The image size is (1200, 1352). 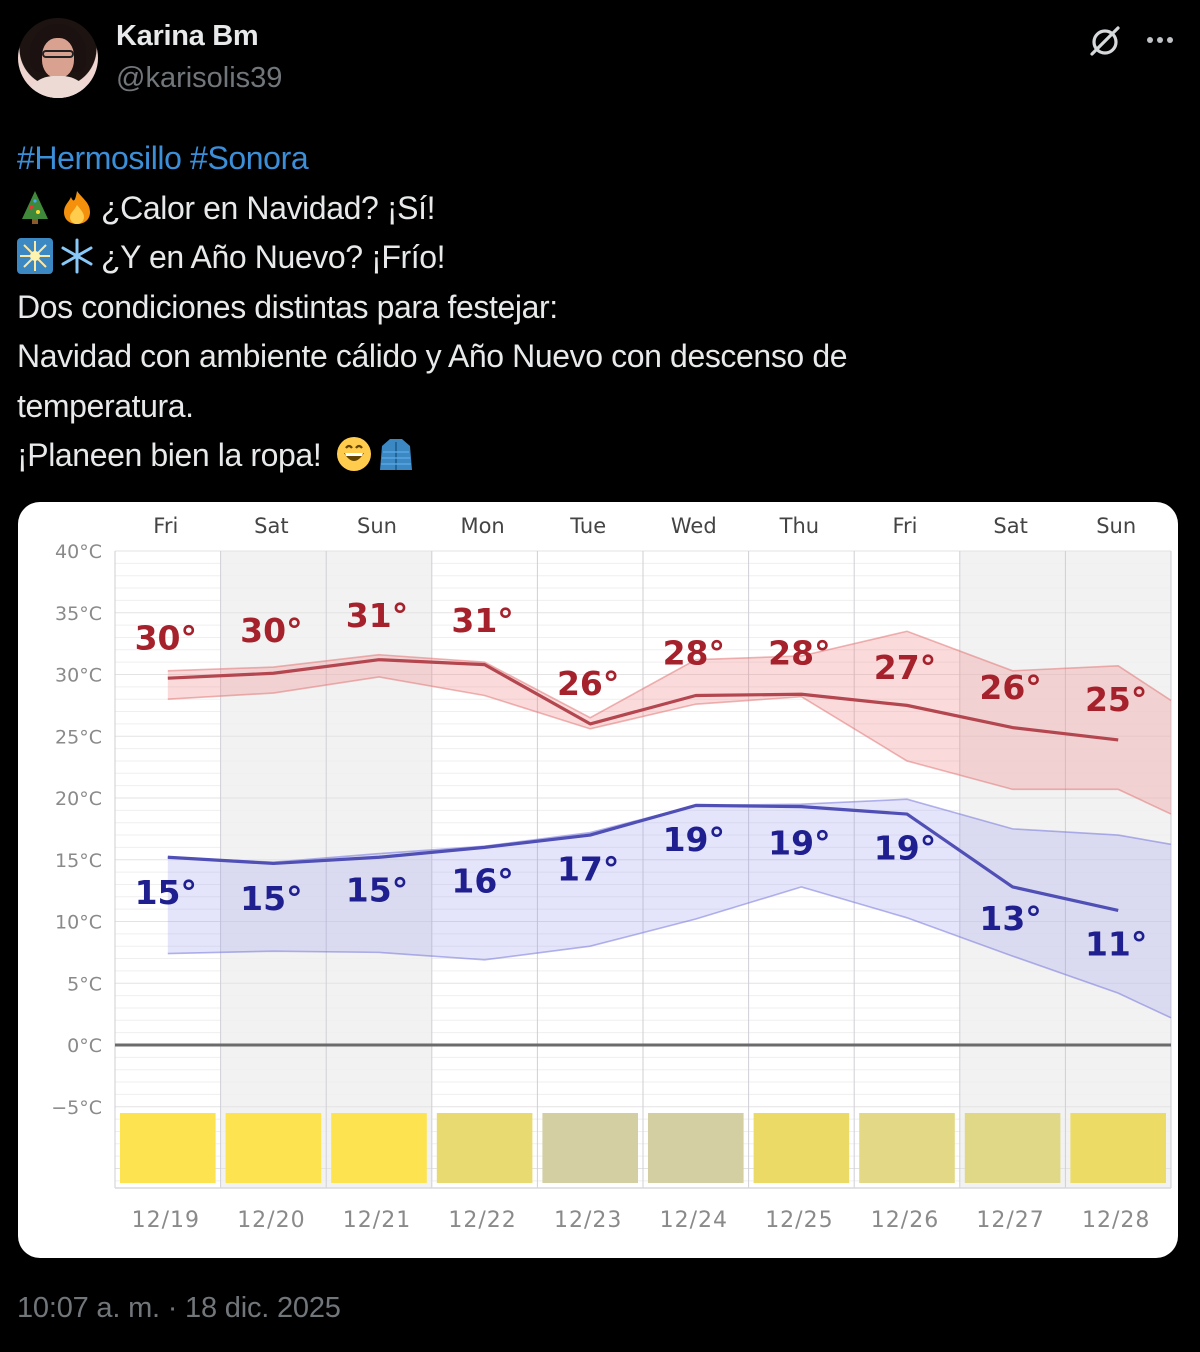 I want to click on svg-text: 12/23, so click(x=588, y=1220).